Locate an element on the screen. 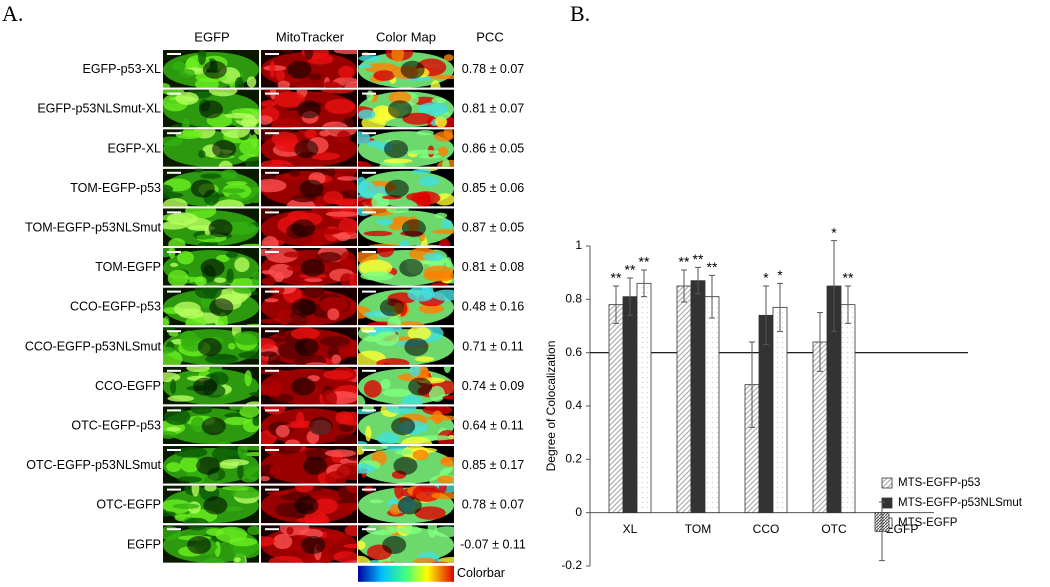  column-header: MitoTracker is located at coordinates (310, 36).